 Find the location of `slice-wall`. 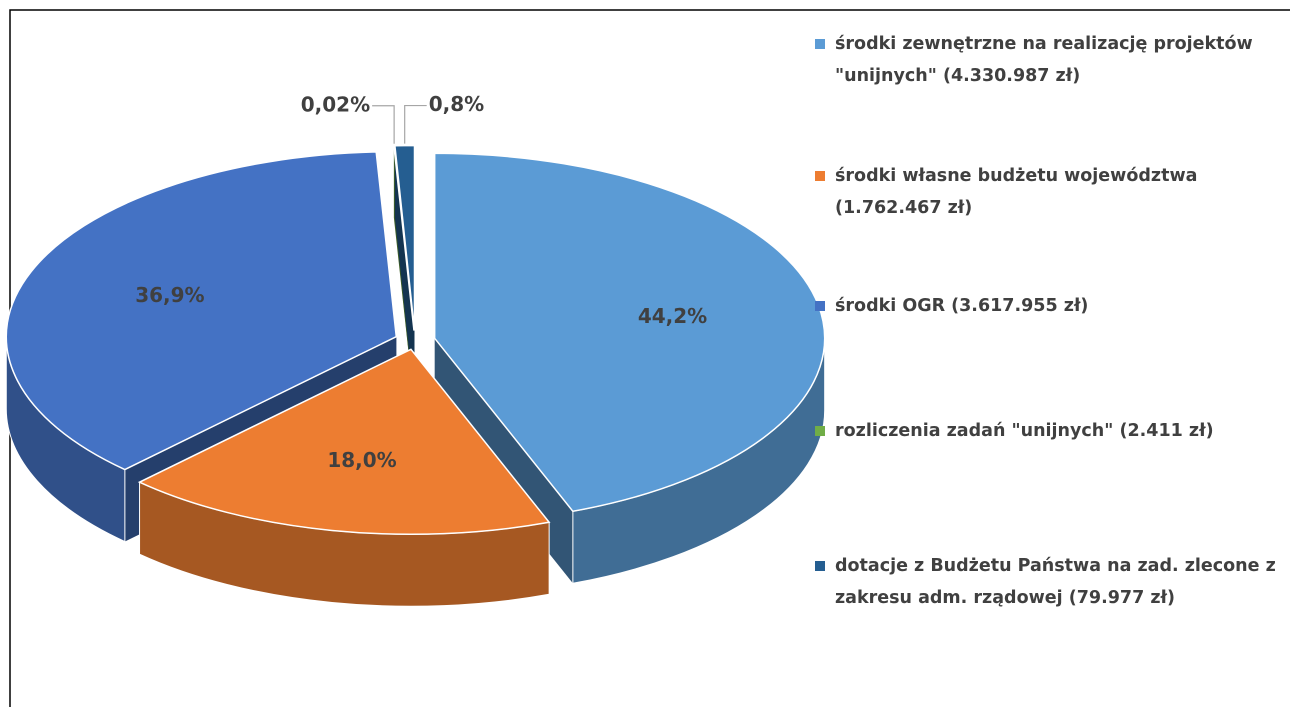

slice-wall is located at coordinates (404, 274).